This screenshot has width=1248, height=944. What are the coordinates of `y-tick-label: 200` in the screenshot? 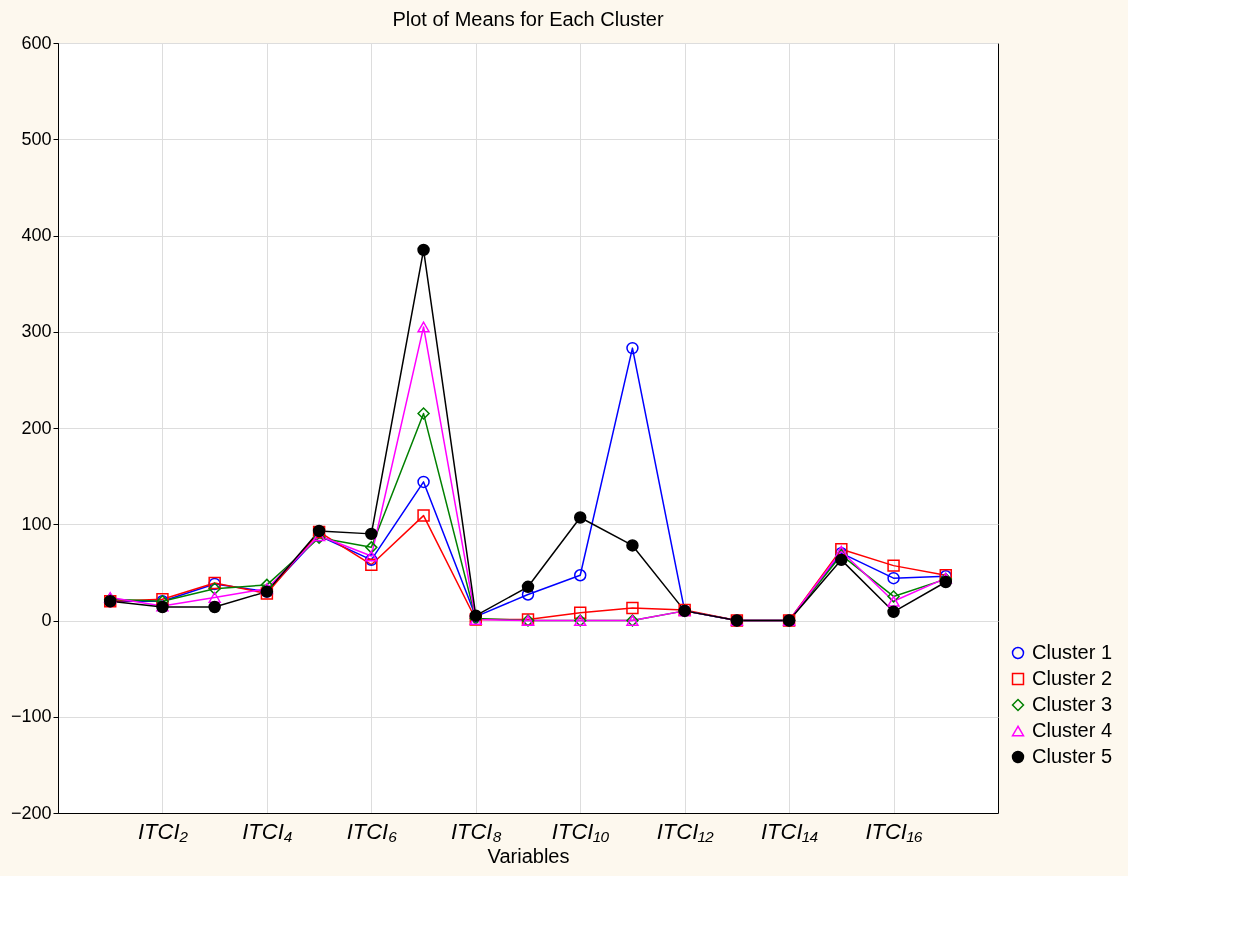 It's located at (36, 427).